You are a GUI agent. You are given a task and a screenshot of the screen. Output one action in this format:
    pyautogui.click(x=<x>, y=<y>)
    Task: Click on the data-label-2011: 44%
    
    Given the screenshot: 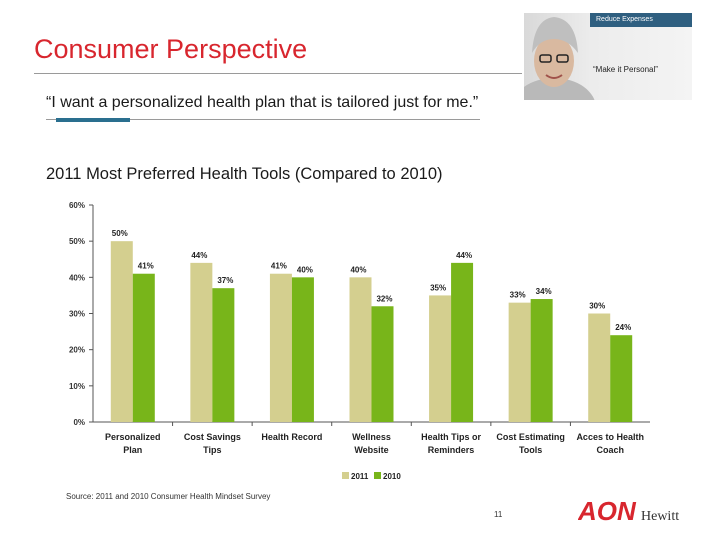 What is the action you would take?
    pyautogui.click(x=199, y=255)
    